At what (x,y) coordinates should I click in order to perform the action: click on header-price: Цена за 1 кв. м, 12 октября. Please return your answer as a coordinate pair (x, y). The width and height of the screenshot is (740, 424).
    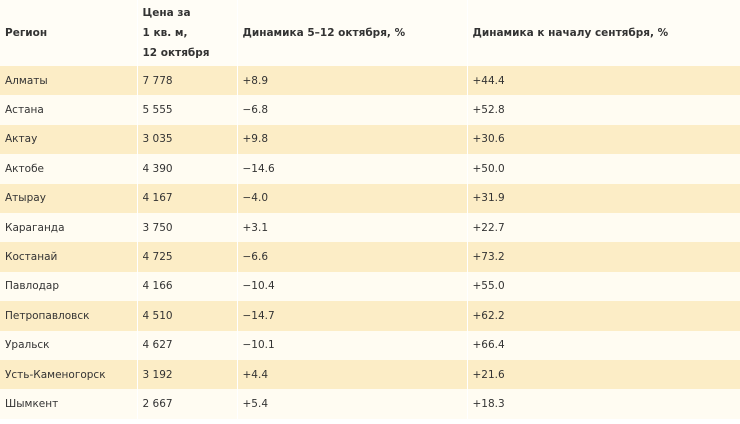
    Looking at the image, I should click on (187, 33).